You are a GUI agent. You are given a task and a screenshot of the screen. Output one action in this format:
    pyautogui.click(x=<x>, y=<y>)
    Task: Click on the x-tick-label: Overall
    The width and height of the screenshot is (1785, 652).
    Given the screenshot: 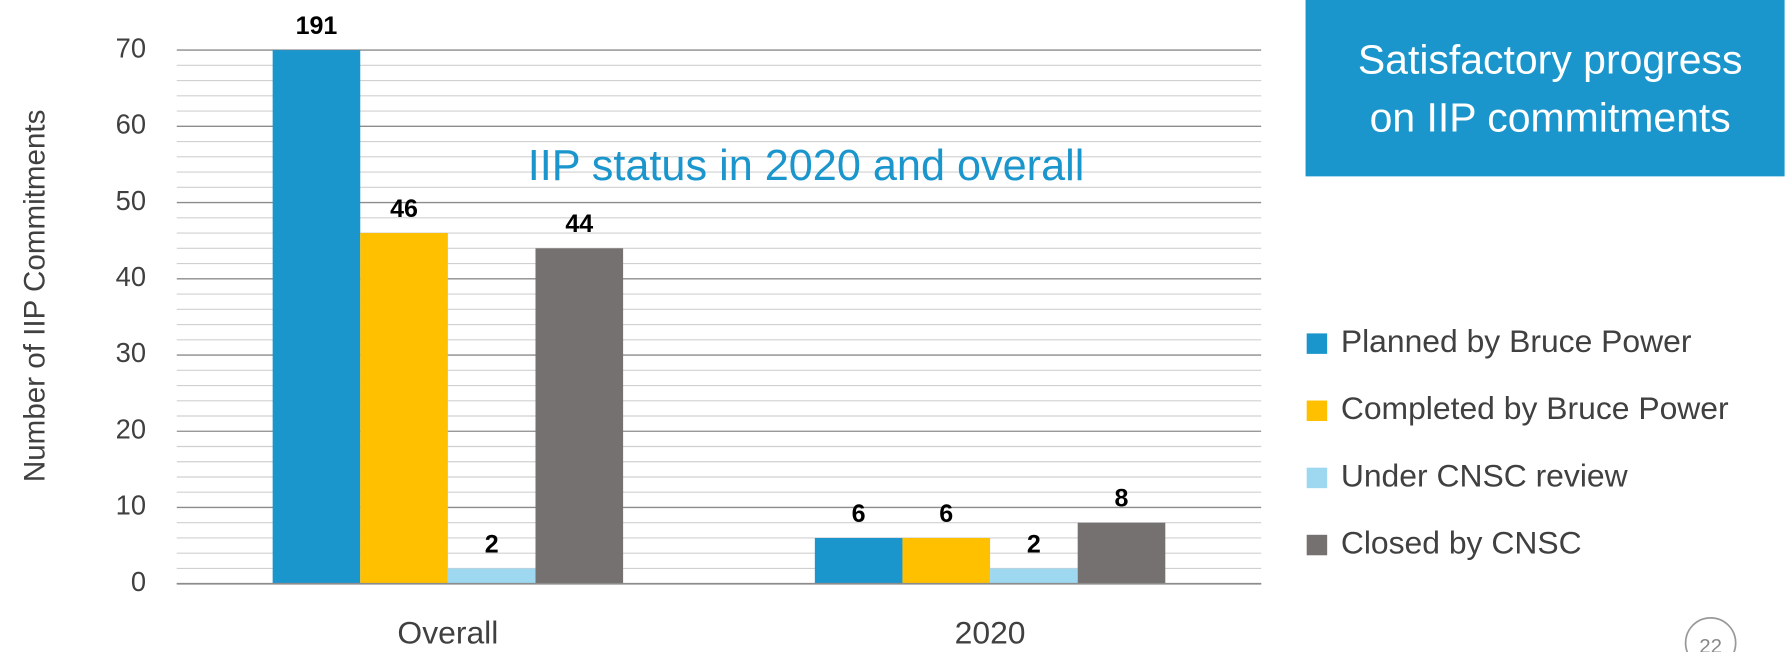 What is the action you would take?
    pyautogui.click(x=447, y=632)
    